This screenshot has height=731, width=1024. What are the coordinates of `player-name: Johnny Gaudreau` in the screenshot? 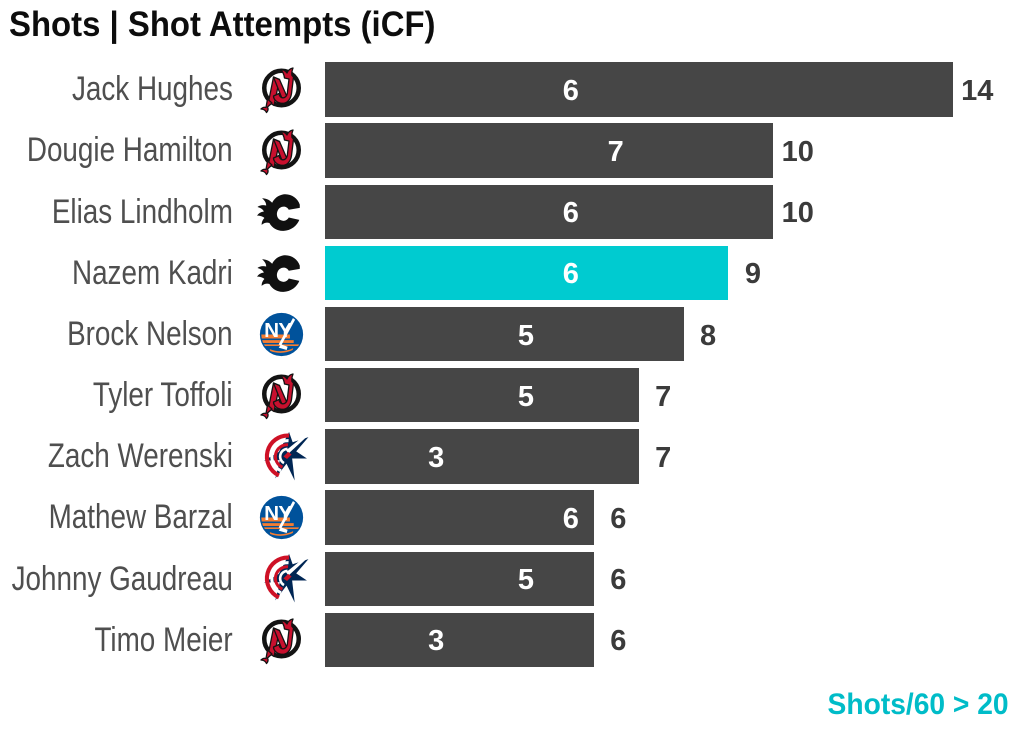 It's located at (122, 578).